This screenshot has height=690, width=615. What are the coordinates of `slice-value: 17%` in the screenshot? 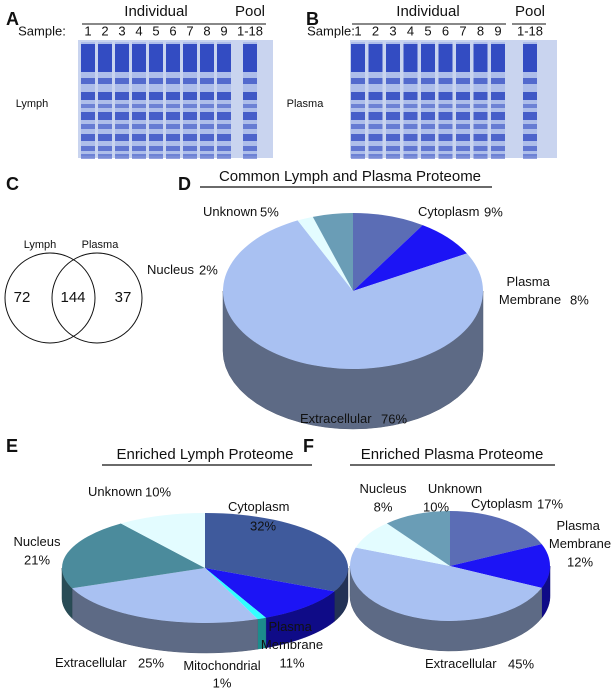 It's located at (550, 503).